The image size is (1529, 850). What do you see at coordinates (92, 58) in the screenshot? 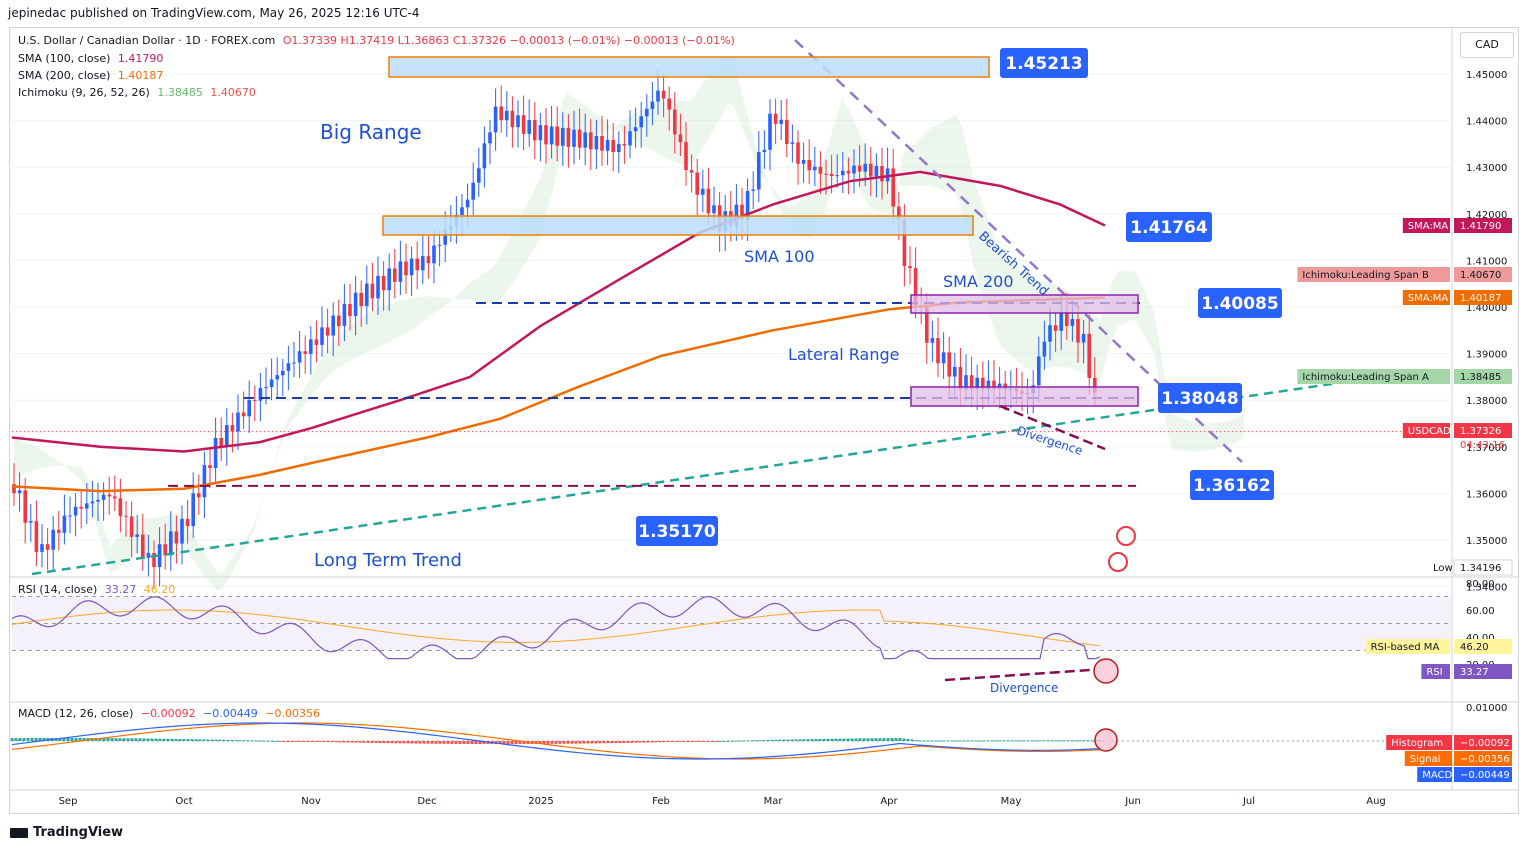
I see `legend-sma100-row: SMA (100, close) 1.41790` at bounding box center [92, 58].